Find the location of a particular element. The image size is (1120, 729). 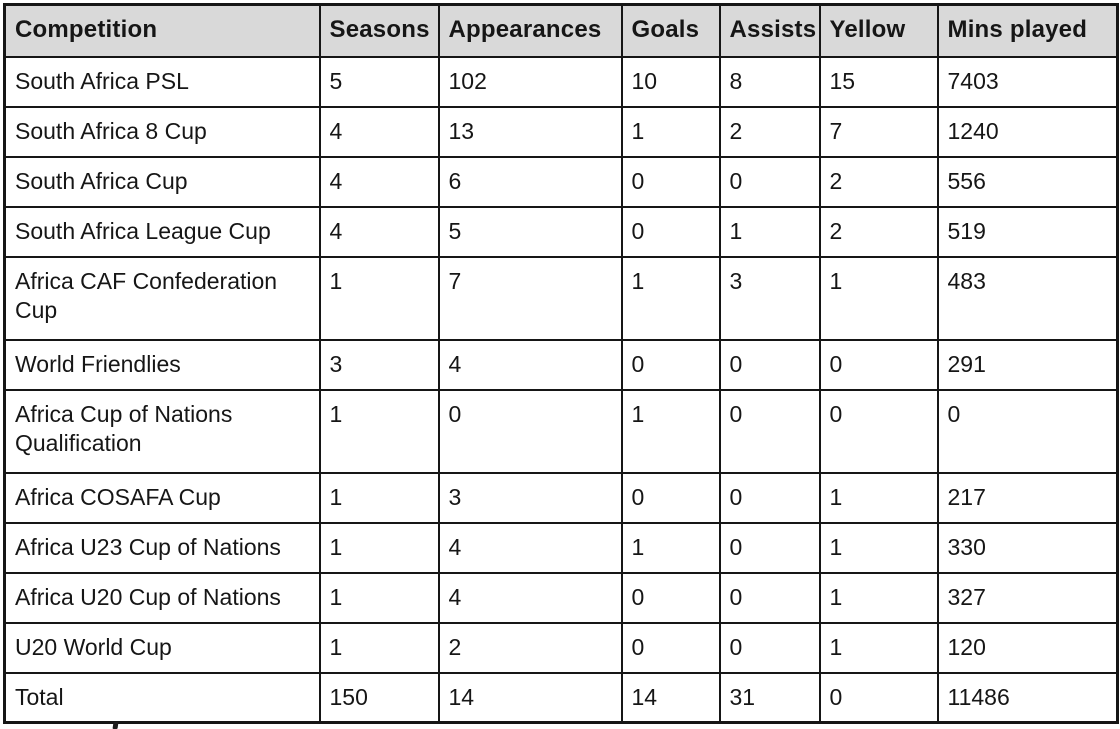

cell-competition: South Africa PSL is located at coordinates (162, 81).